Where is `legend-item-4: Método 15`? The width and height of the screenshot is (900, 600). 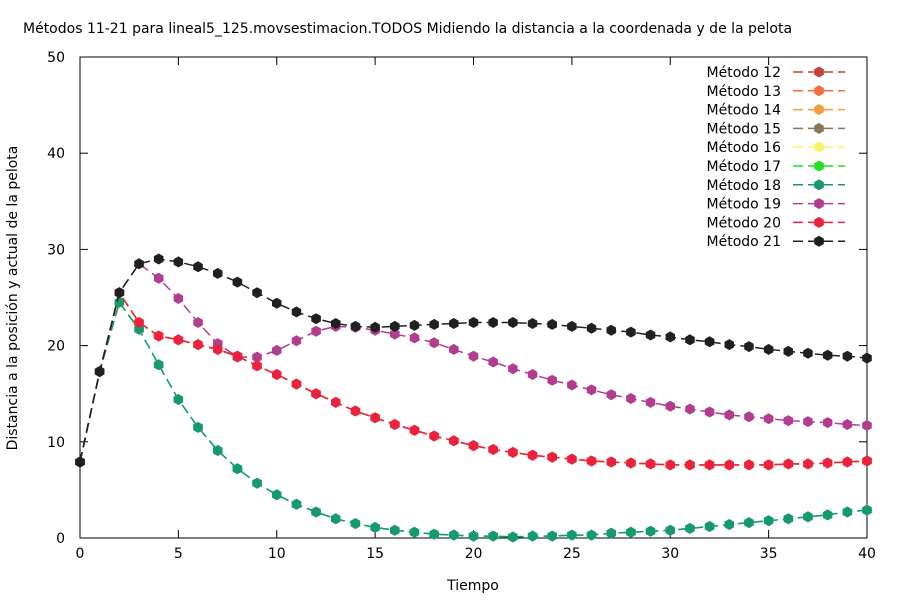
legend-item-4: Método 15 is located at coordinates (776, 129).